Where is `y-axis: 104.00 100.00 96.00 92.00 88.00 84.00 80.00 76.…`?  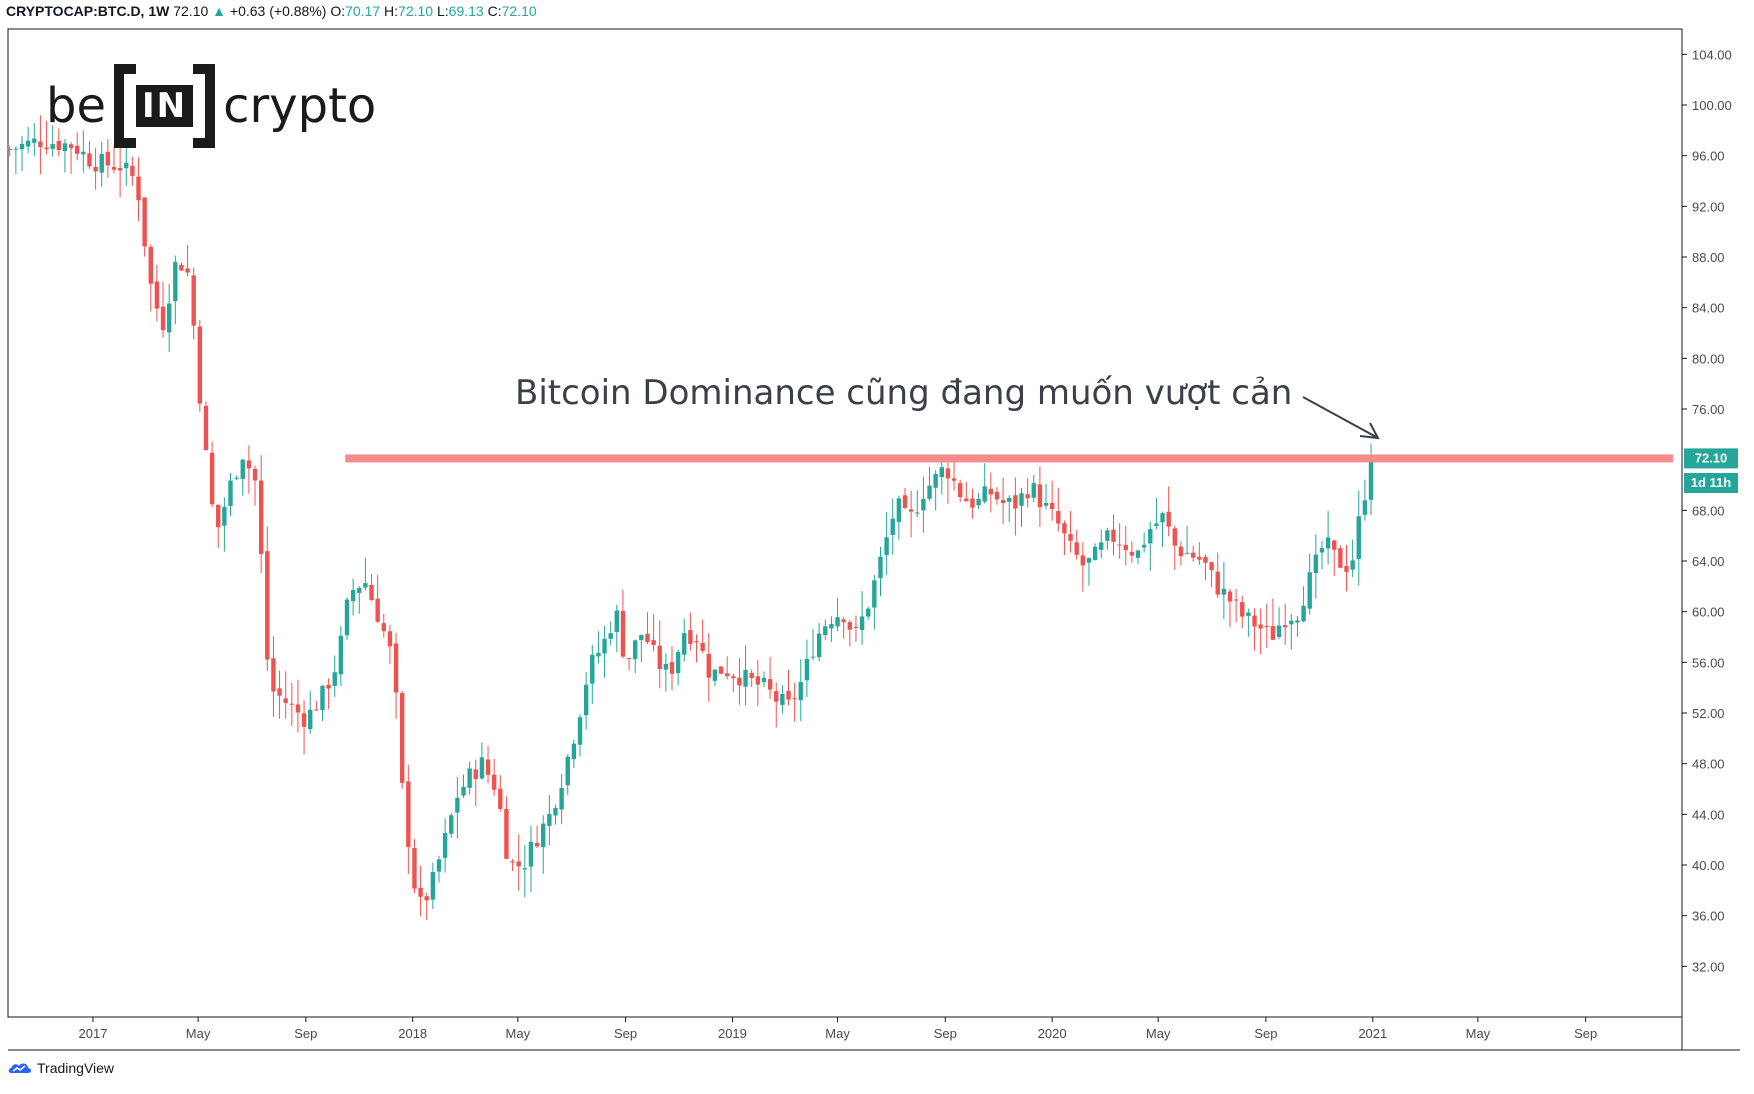 y-axis: 104.00 100.00 96.00 92.00 88.00 84.00 80.00 76.… is located at coordinates (1707, 510).